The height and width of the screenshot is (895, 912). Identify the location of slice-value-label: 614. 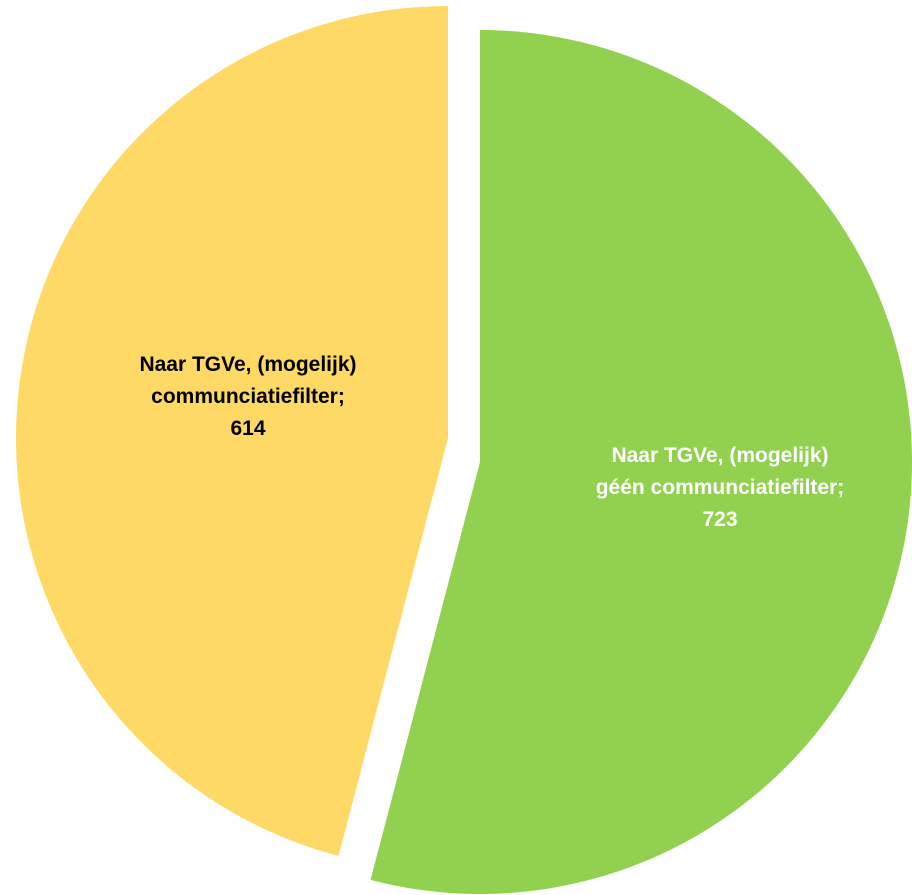
(248, 428).